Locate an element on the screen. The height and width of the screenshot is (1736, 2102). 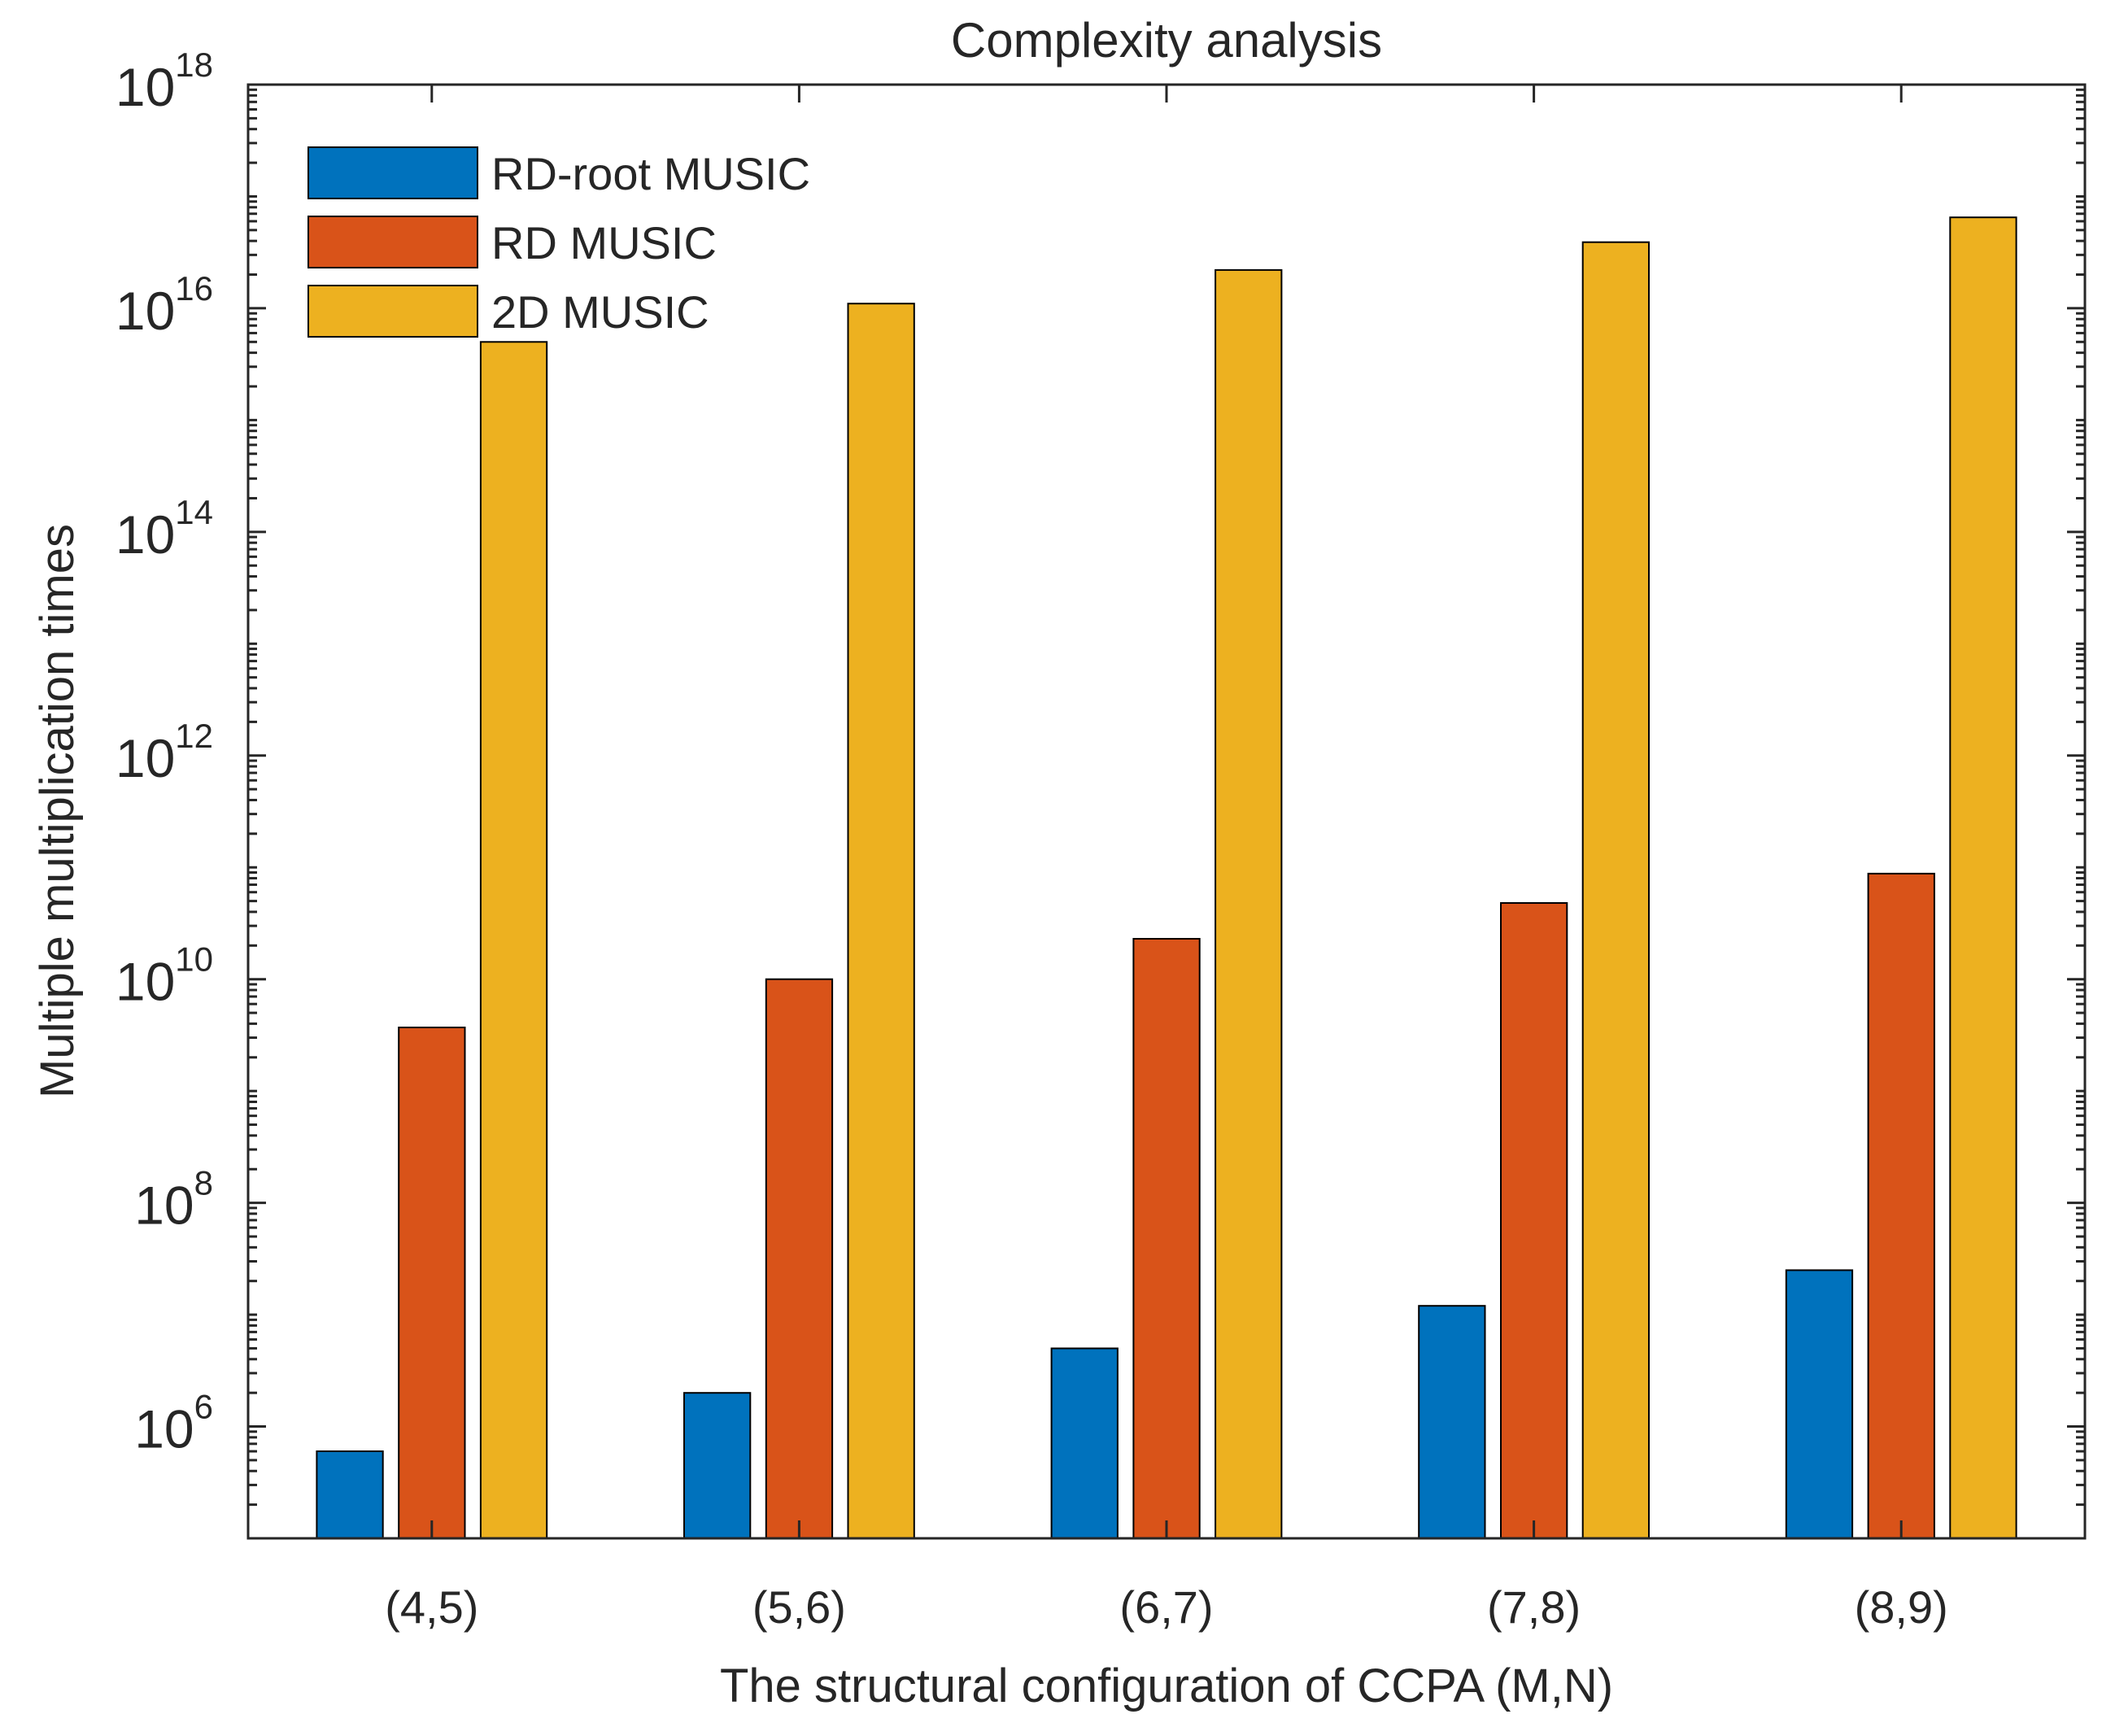
y-tick-label: 10¹⁶ is located at coordinates (164, 305).